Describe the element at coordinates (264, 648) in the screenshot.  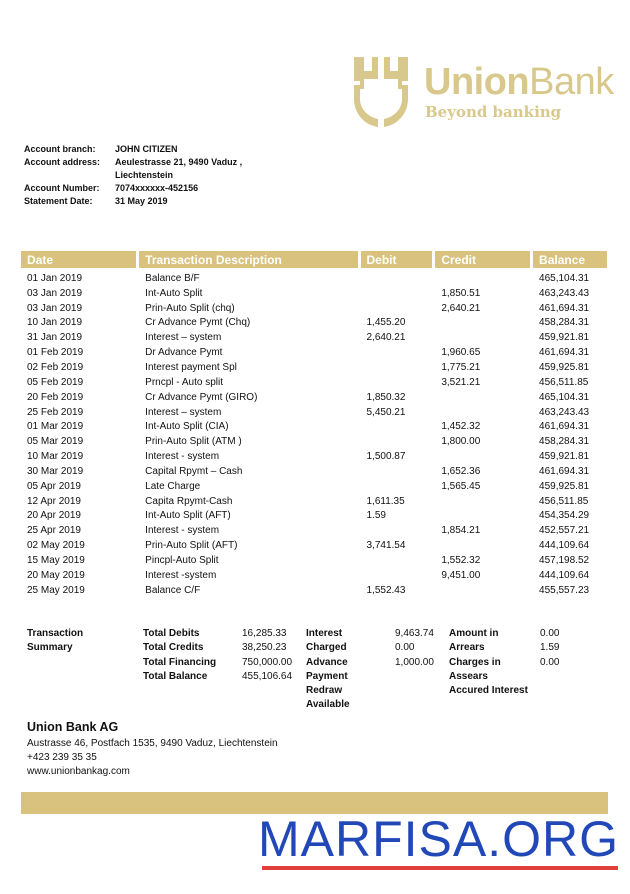
I see `summary-item: 38,250.23` at that location.